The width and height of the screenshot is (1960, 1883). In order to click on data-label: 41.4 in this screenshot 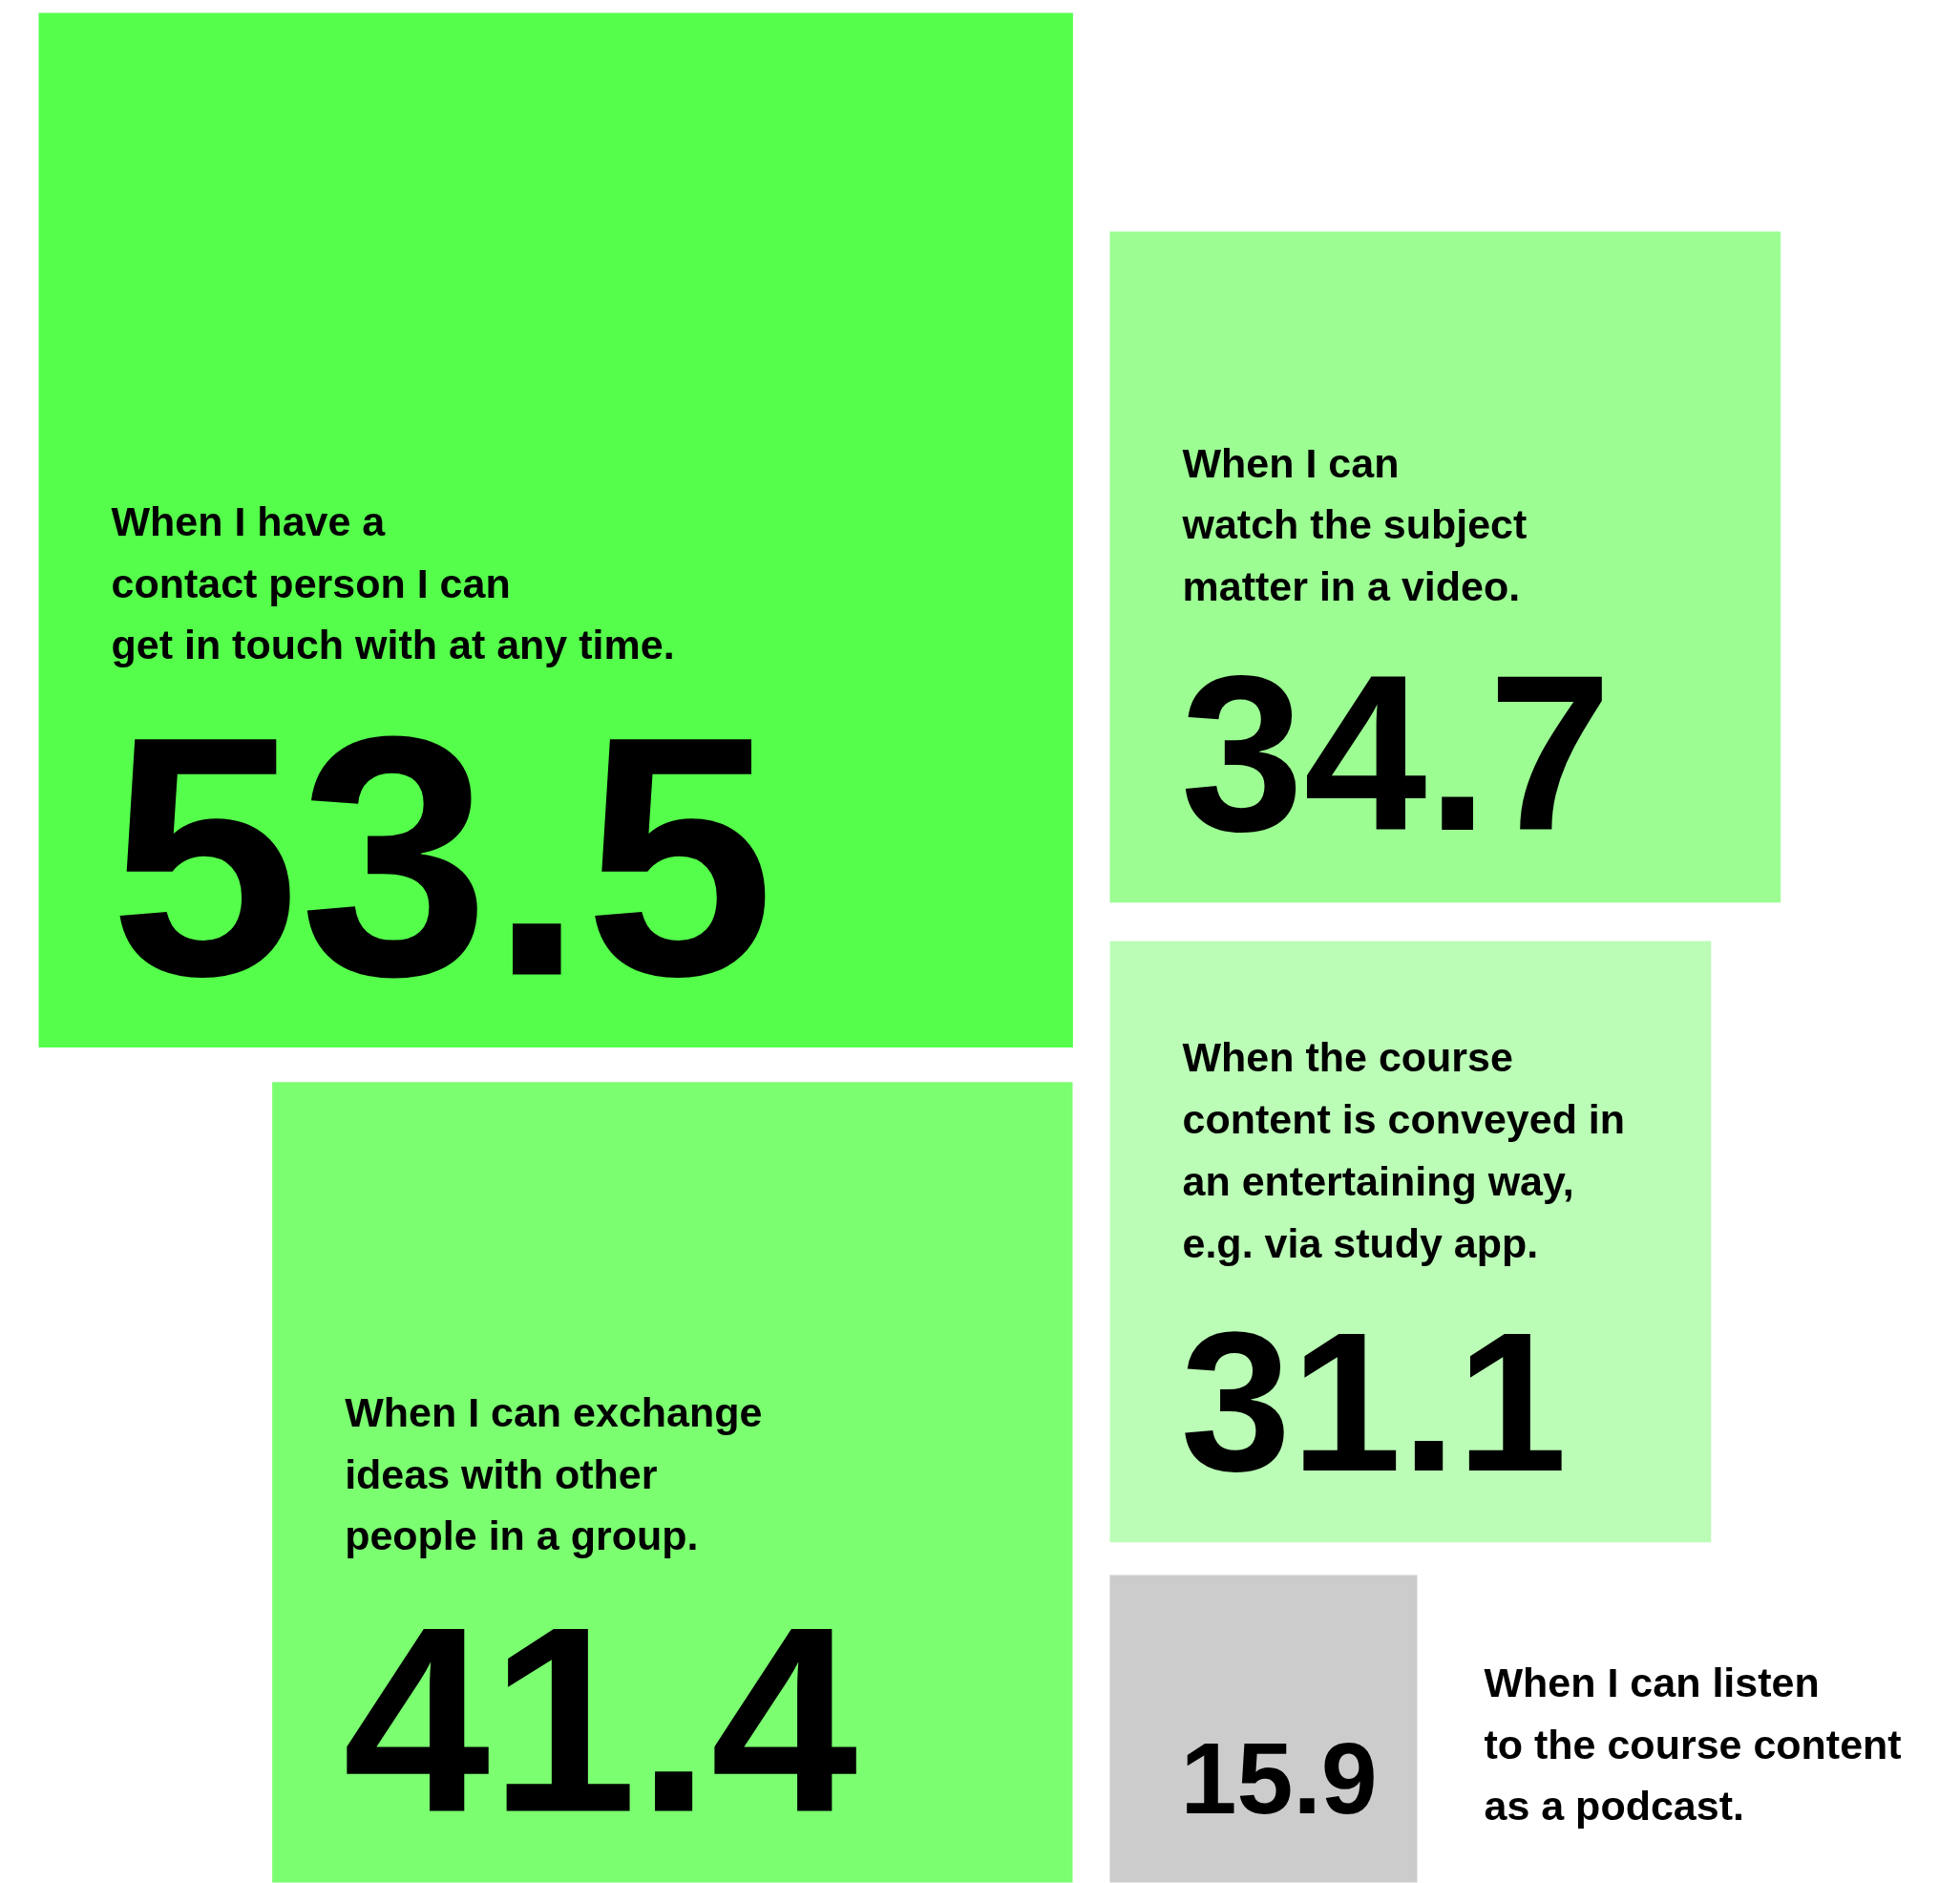, I will do `click(601, 1719)`.